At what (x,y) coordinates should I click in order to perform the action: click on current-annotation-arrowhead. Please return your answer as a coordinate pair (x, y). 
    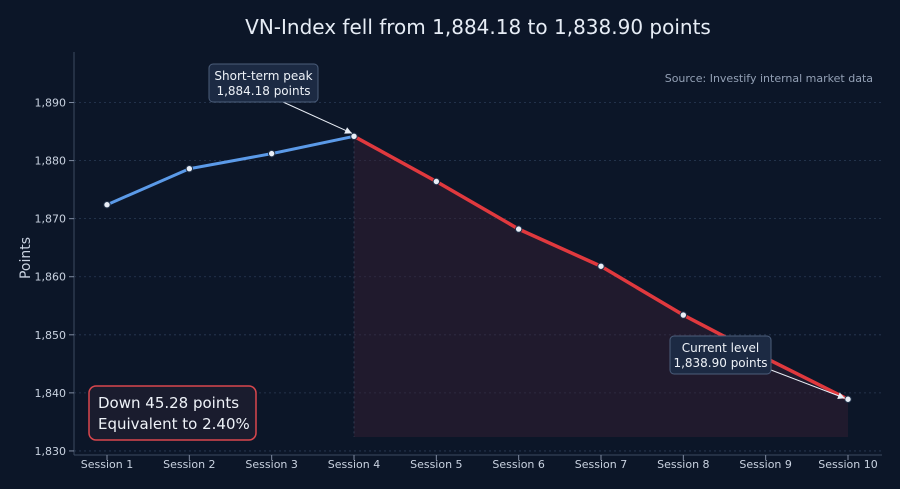
    Looking at the image, I should click on (841, 396).